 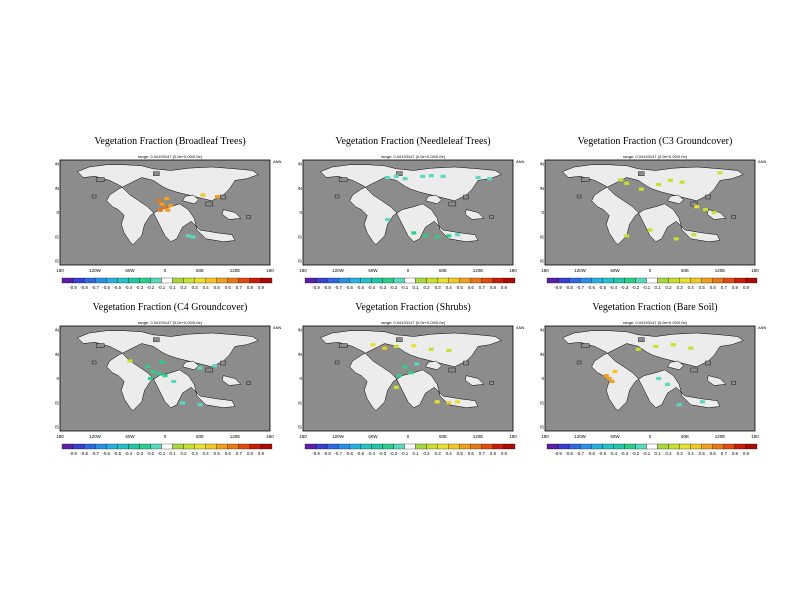 I want to click on x-tick-label: 60E, so click(x=443, y=436).